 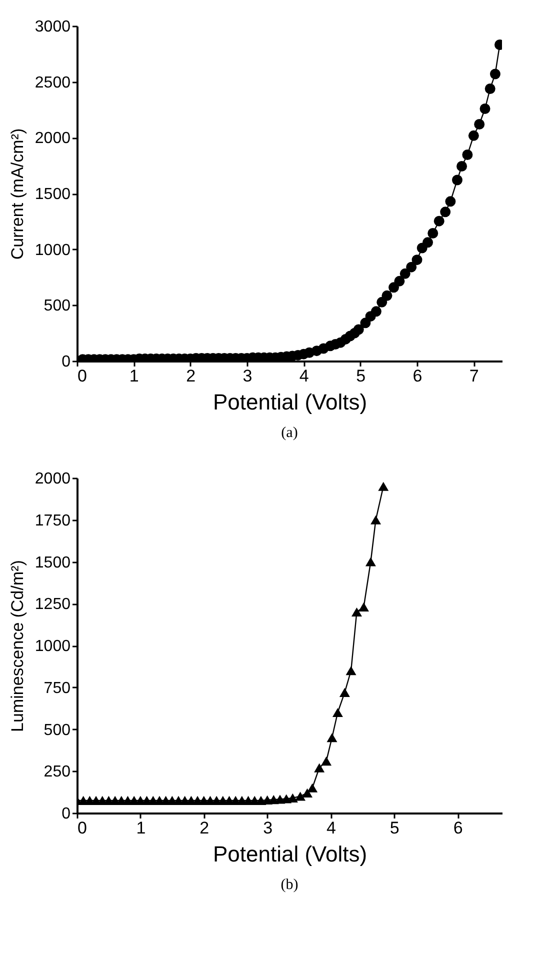 I want to click on y-tick-label: 2500, so click(x=52, y=83).